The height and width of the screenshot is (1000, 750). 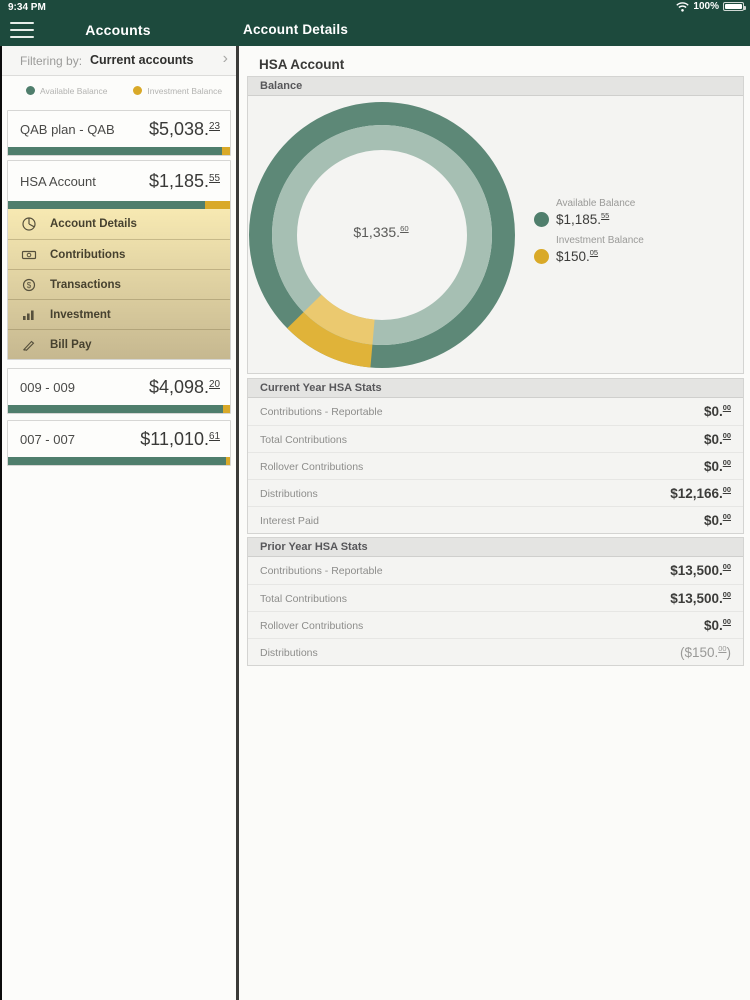 What do you see at coordinates (119, 133) in the screenshot?
I see `account-card-qab: QAB plan - QAB $5,038.23` at bounding box center [119, 133].